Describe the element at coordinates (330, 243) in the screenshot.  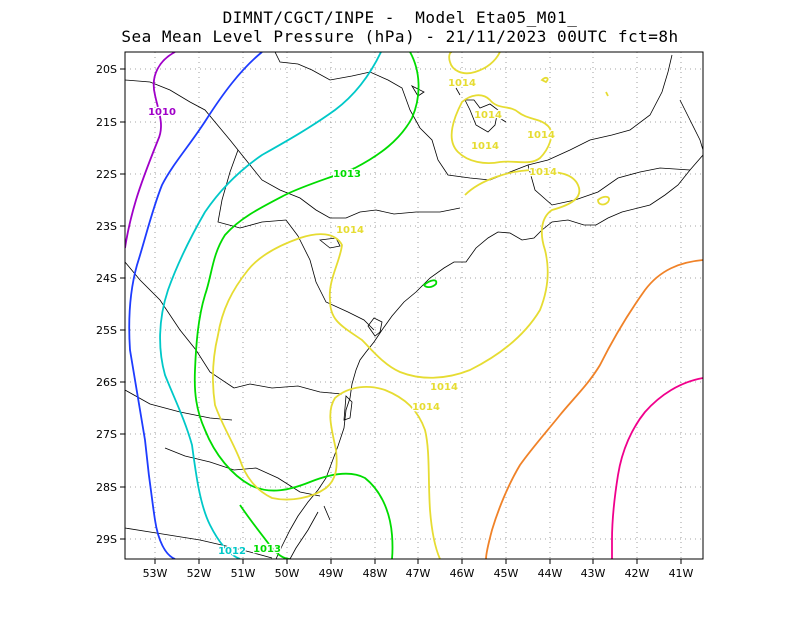
I see `lake-west` at that location.